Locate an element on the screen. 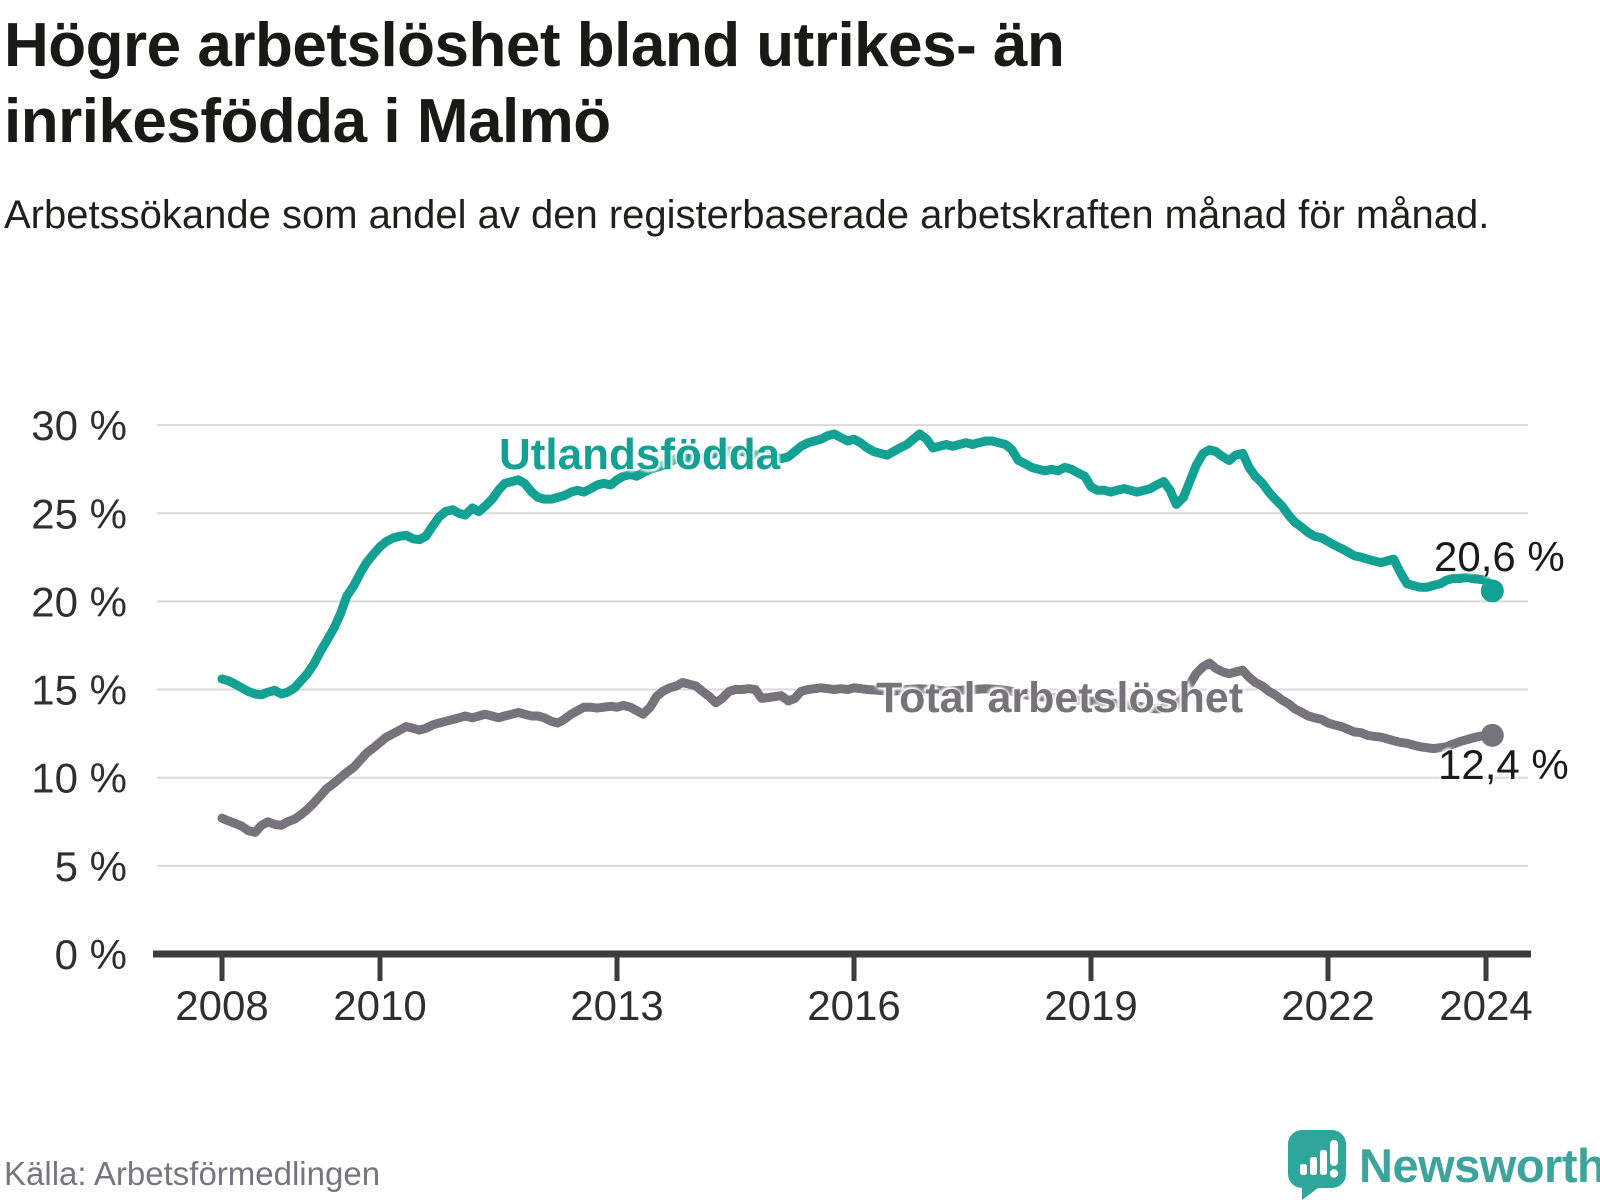 The image size is (1600, 1200). end-value-label-utlandsfodda: 20,6 % is located at coordinates (1499, 556).